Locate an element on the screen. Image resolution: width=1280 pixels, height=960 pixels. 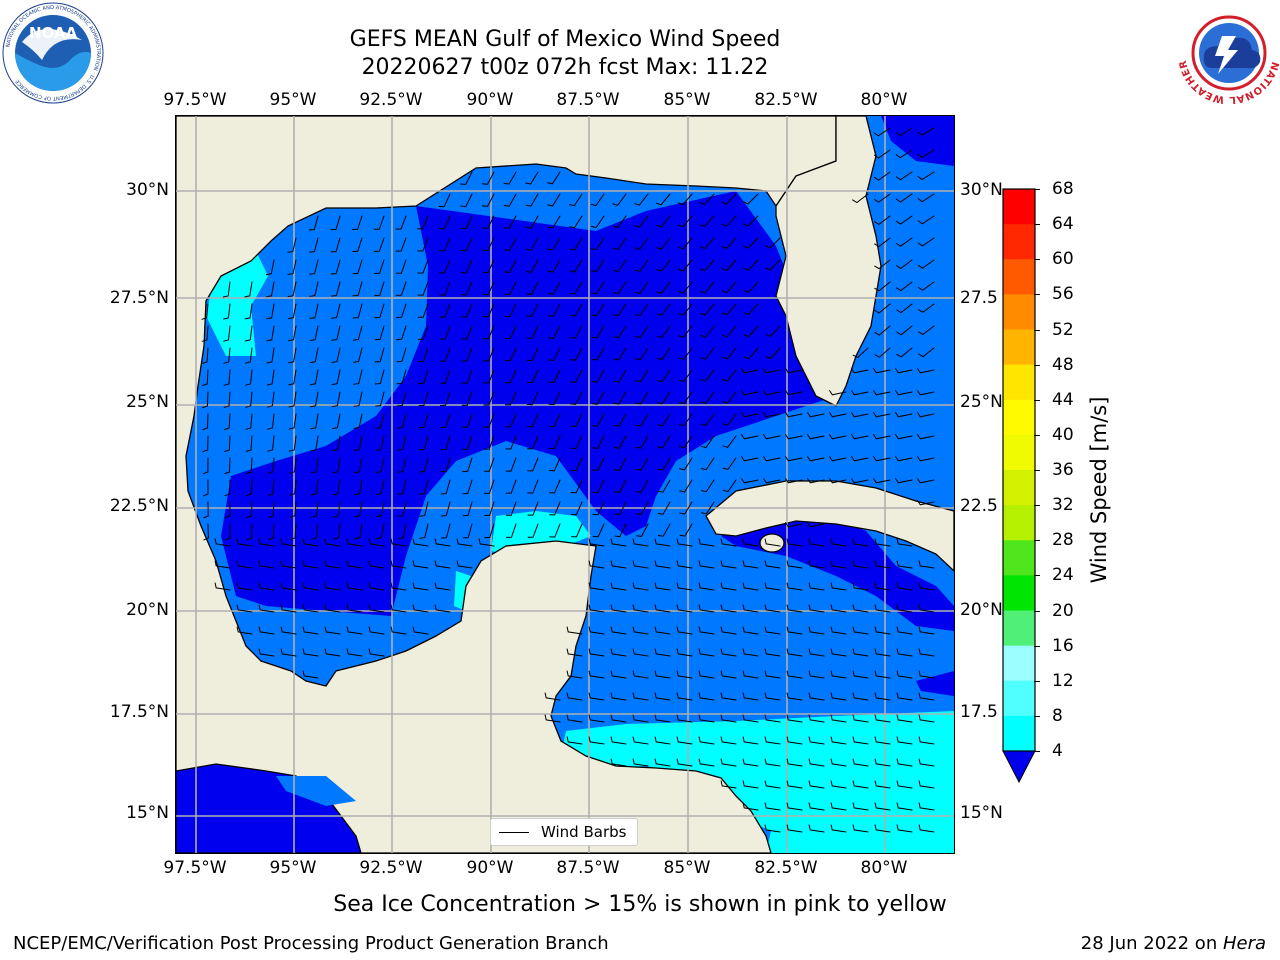
colorbar-tick-label: 40 is located at coordinates (1063, 434).